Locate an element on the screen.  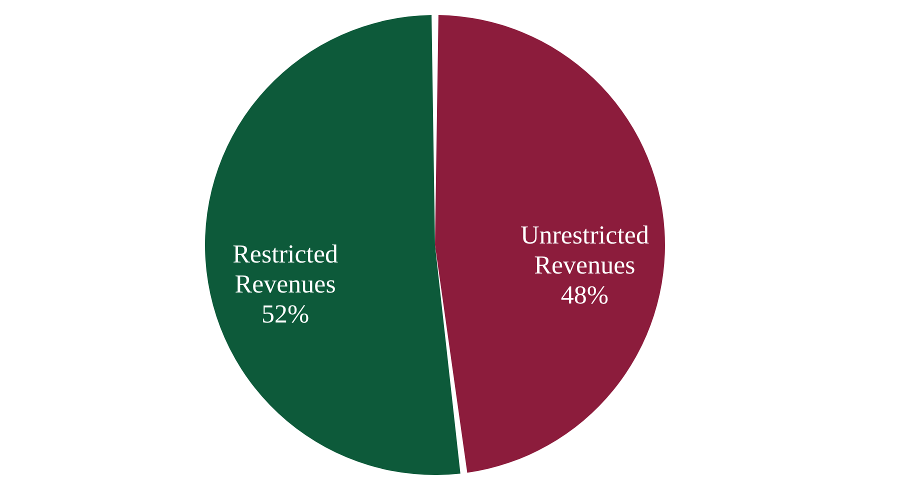
data-label: 48% is located at coordinates (584, 295).